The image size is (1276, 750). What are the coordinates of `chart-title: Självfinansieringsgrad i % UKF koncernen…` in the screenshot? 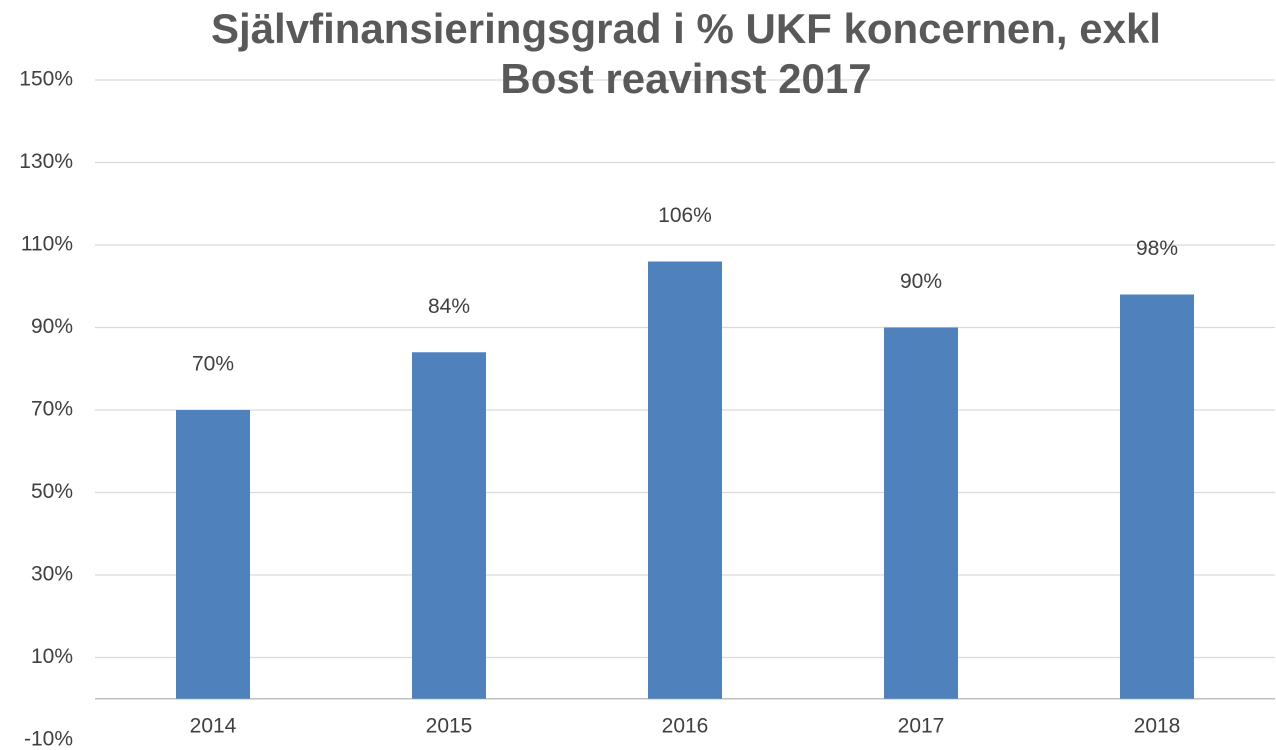 It's located at (686, 53).